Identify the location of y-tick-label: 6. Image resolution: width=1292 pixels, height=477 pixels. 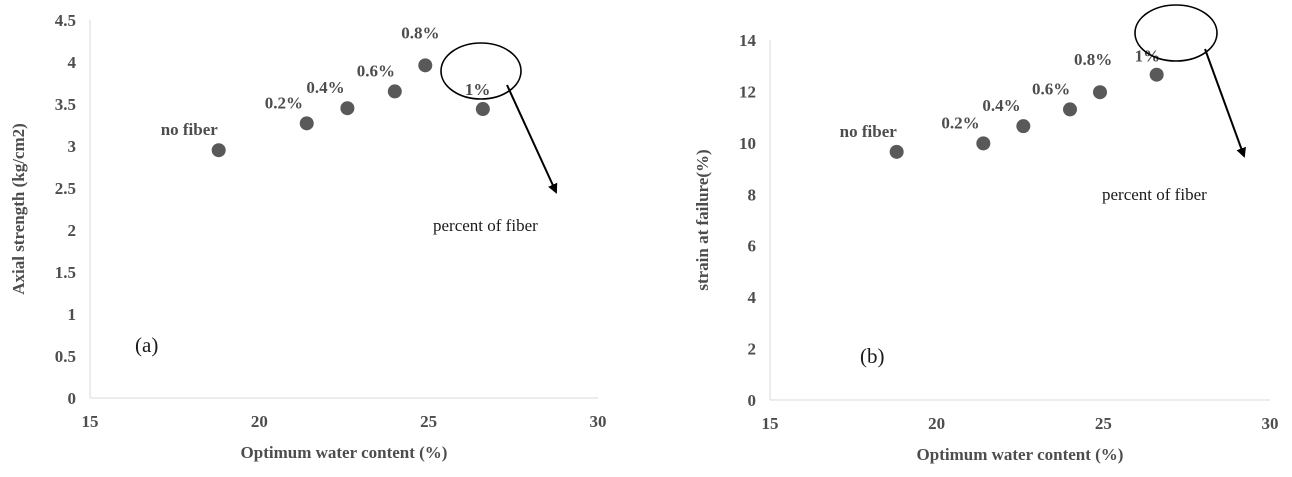
(752, 246).